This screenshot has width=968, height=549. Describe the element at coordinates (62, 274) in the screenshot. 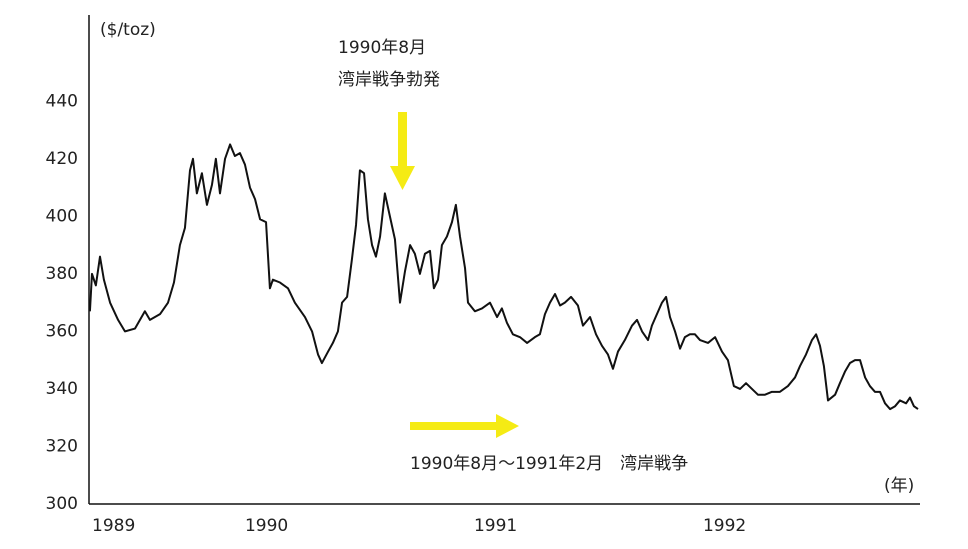

I see `y-tick-label: 380` at that location.